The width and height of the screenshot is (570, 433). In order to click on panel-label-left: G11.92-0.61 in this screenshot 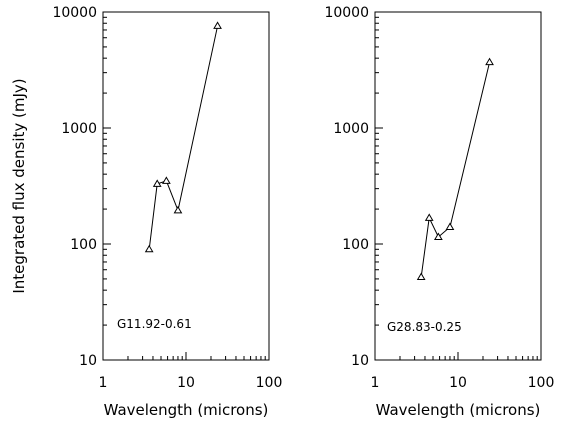, I will do `click(154, 324)`.